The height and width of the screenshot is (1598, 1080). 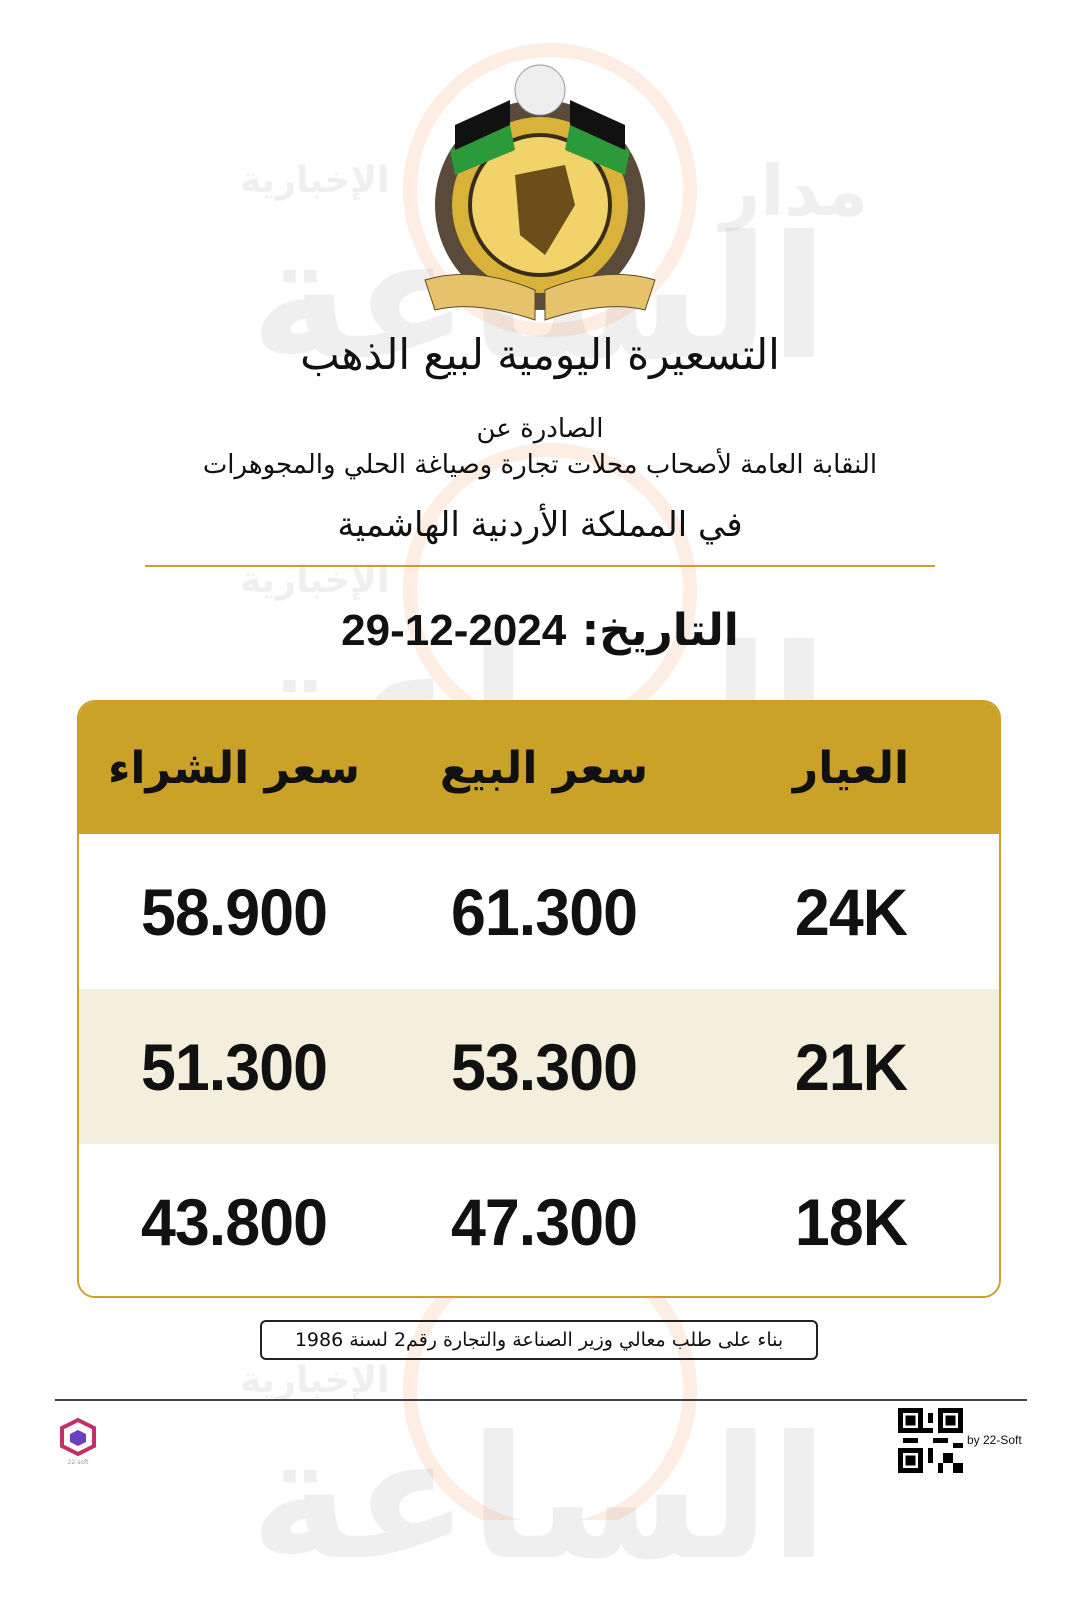 I want to click on buy-price: 58.900, so click(x=234, y=911).